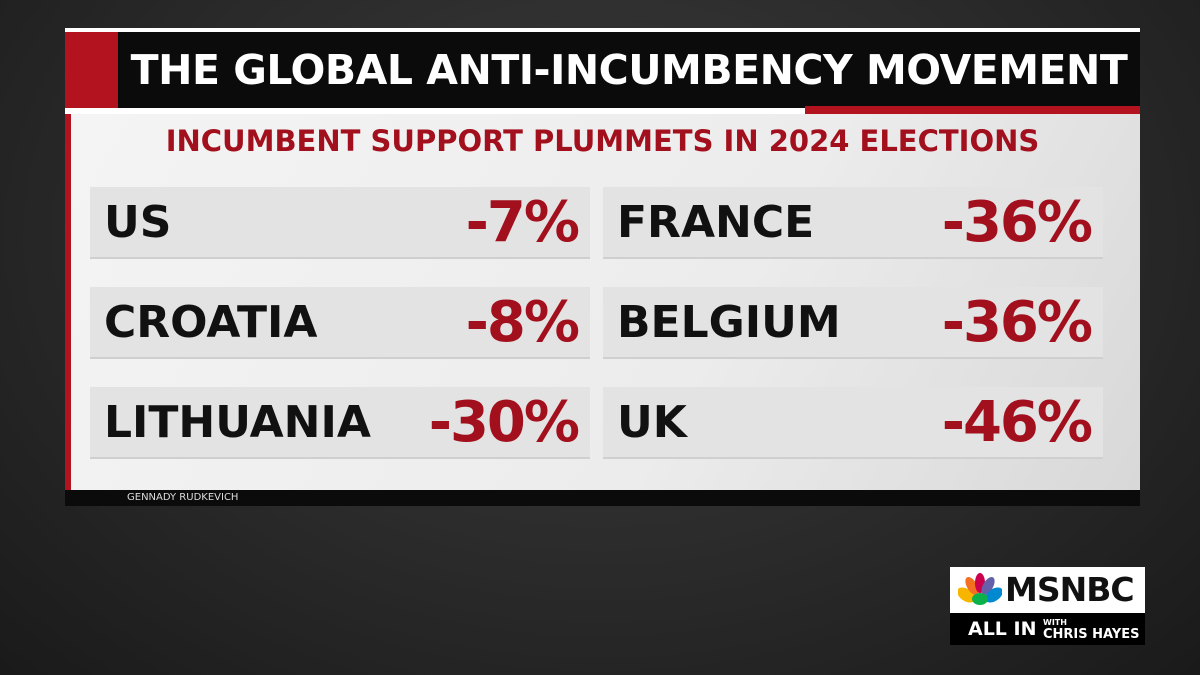 Image resolution: width=1200 pixels, height=675 pixels. Describe the element at coordinates (1070, 589) in the screenshot. I see `network-name: MSNBC` at that location.